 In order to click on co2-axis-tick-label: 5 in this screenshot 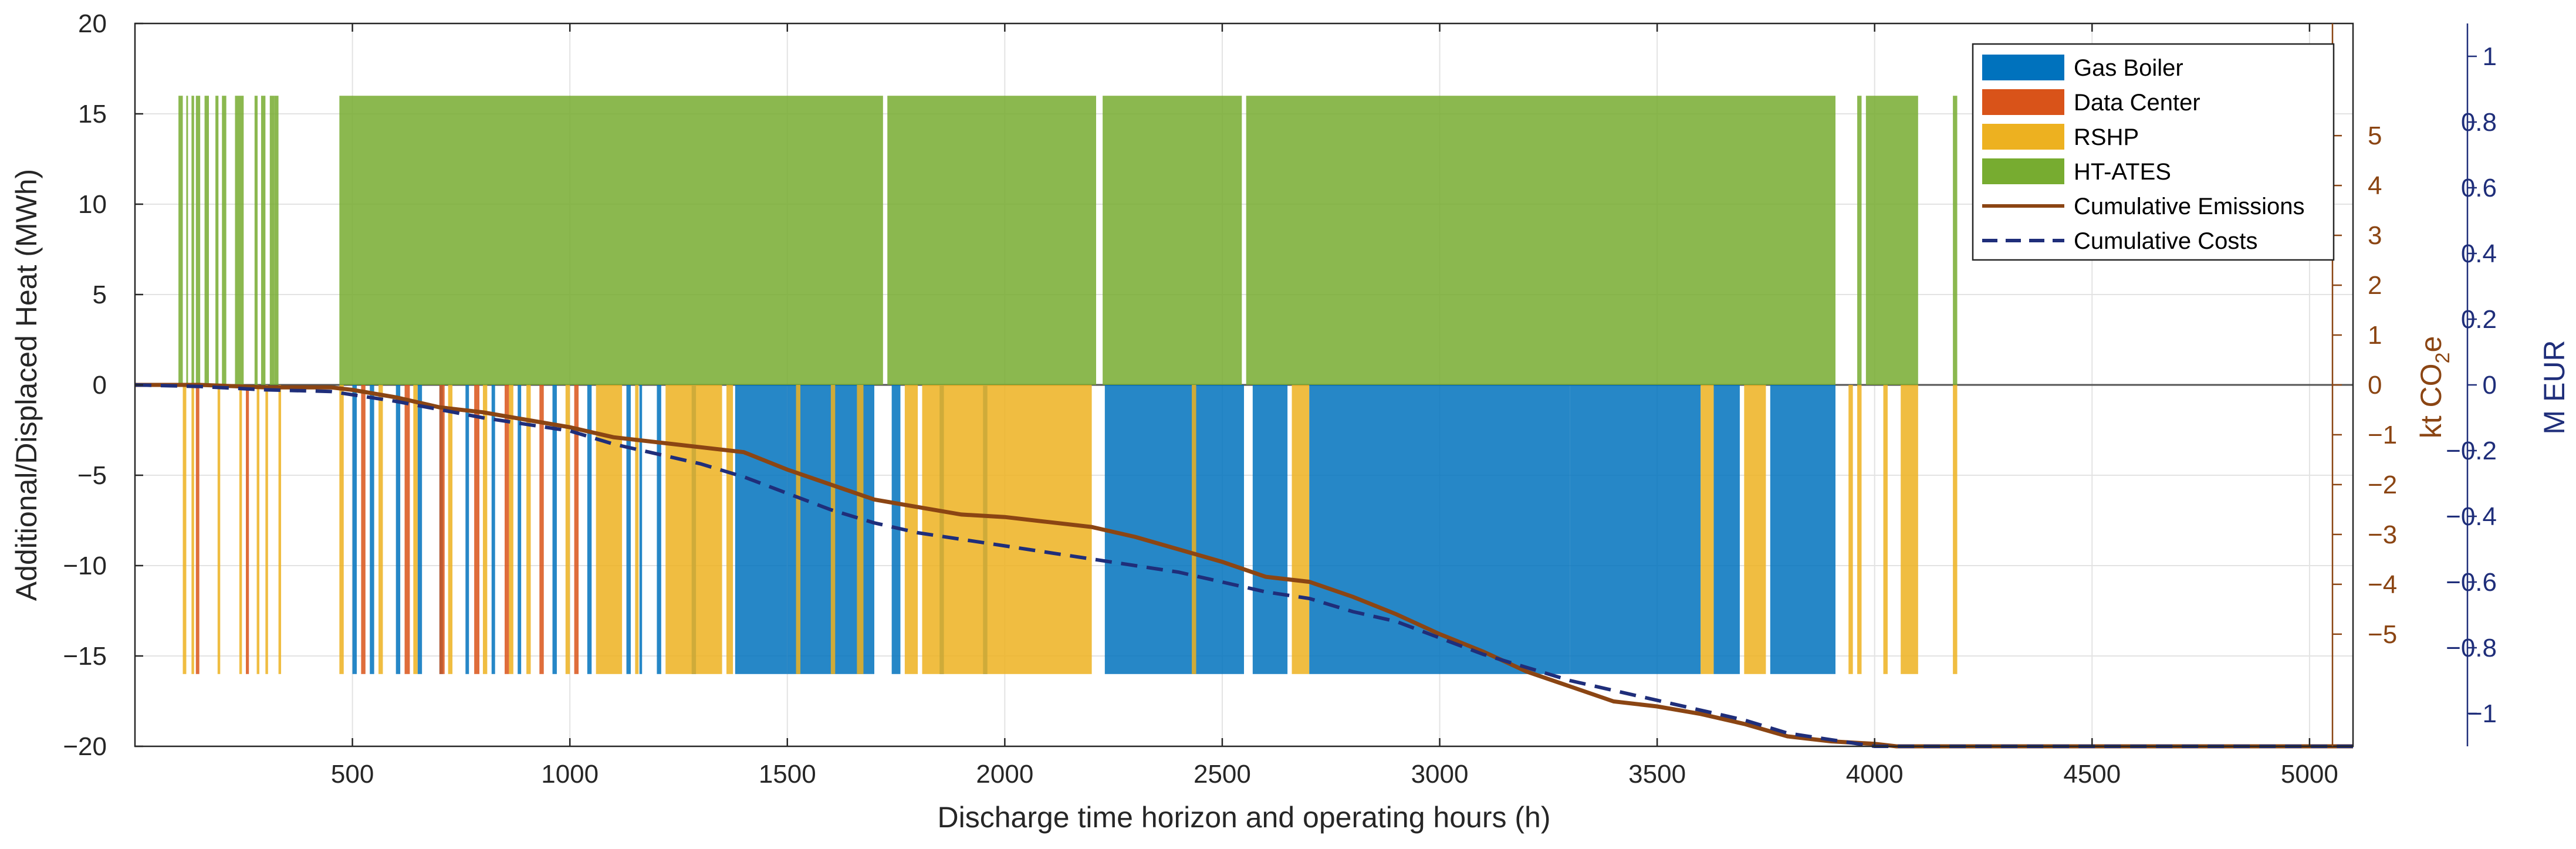, I will do `click(2375, 135)`.